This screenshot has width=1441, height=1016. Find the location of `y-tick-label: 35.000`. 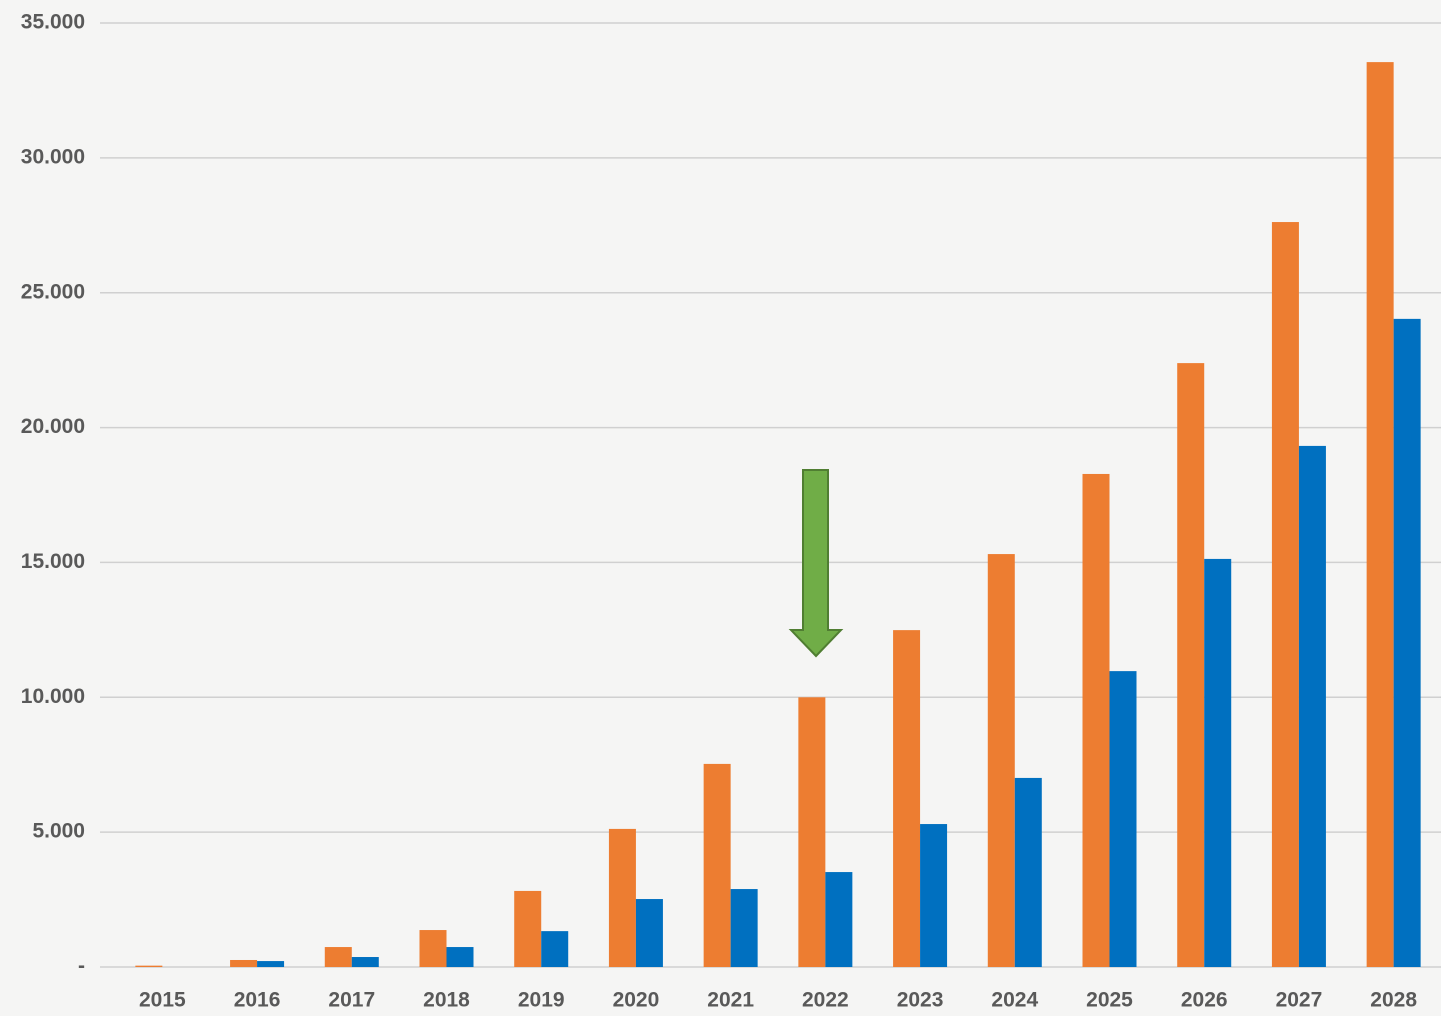

y-tick-label: 35.000 is located at coordinates (53, 22).